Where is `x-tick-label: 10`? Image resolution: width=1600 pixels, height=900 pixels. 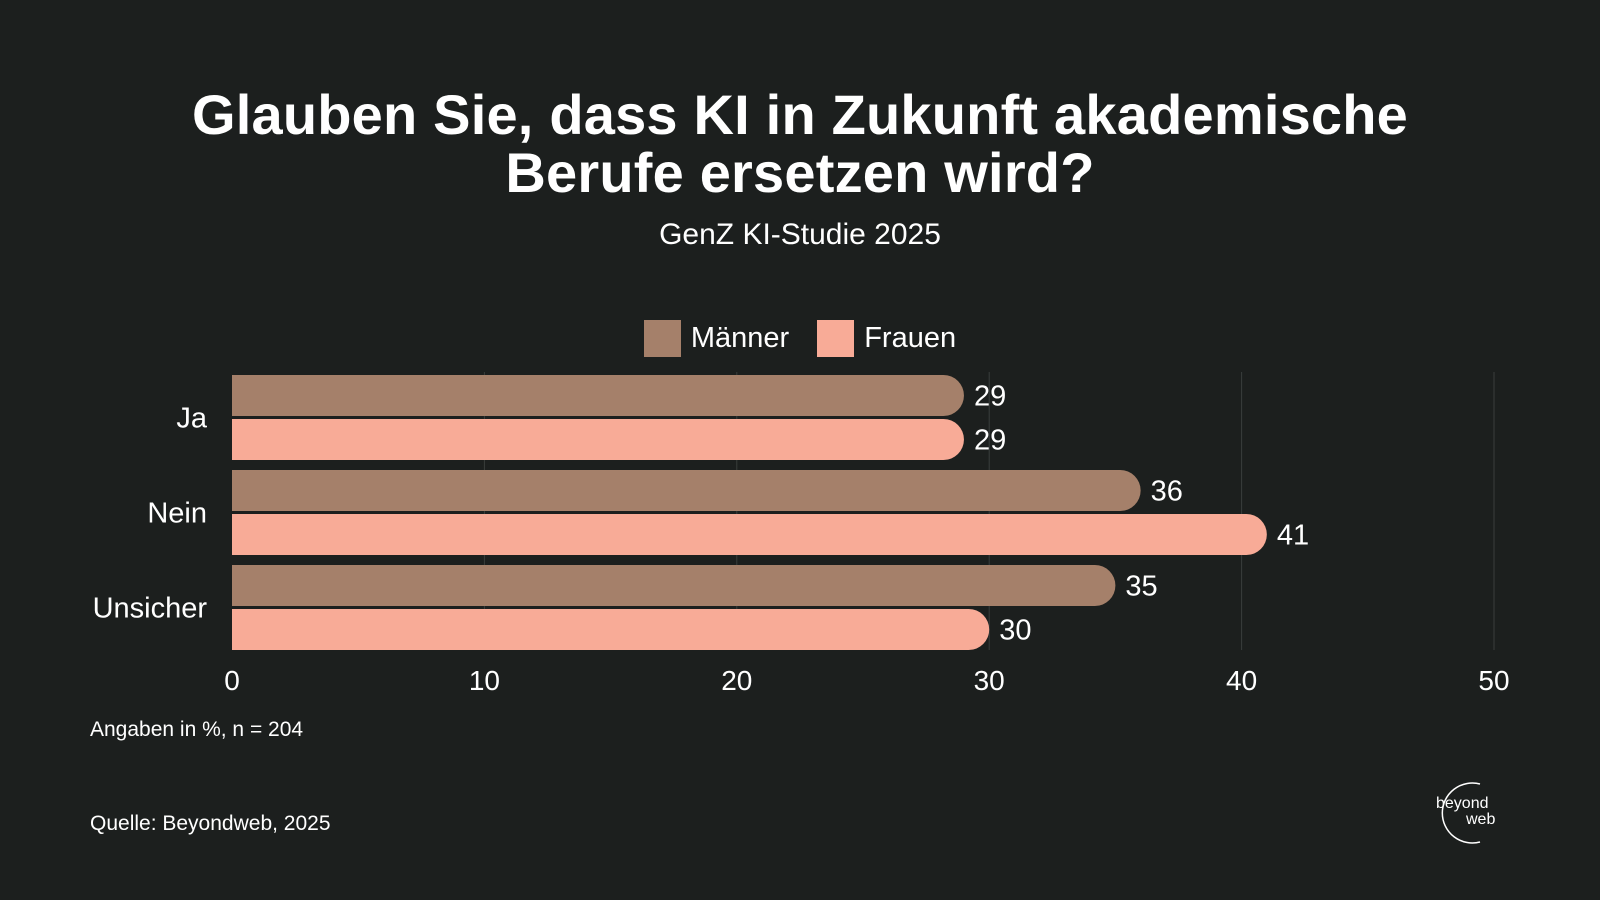
x-tick-label: 10 is located at coordinates (484, 680).